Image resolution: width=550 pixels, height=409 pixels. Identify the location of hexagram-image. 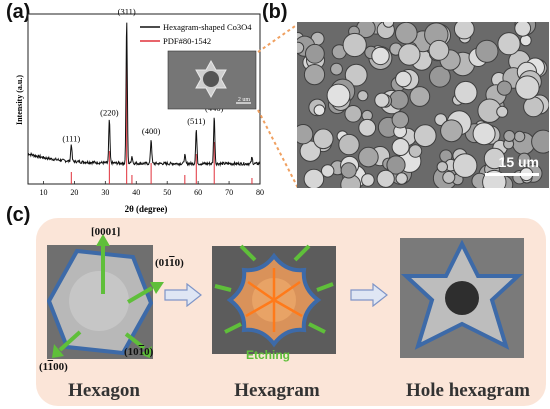
(274, 300).